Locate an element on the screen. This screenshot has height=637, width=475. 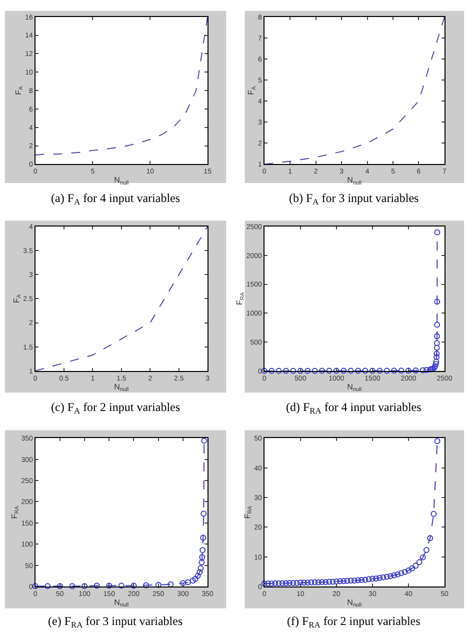
text: (e) F$_{RA}$ for 3 input variables is located at coordinates (115, 622).